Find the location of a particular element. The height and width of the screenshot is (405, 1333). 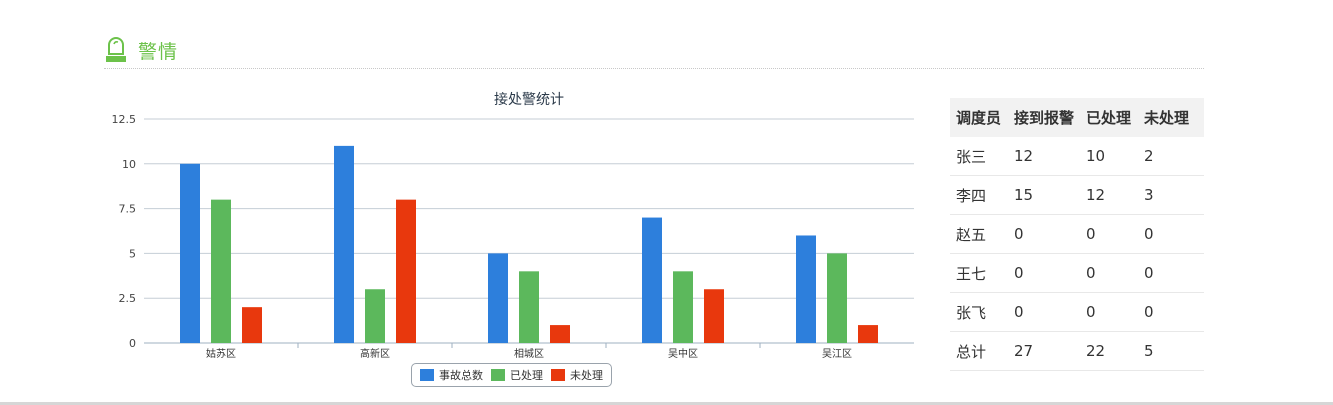

table-header-cell: 未处理 is located at coordinates (1171, 117).